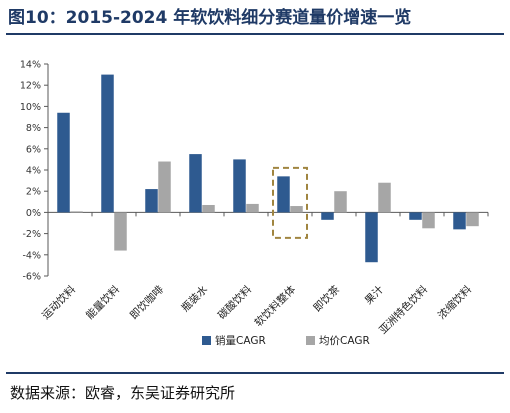  Describe the element at coordinates (234, 302) in the screenshot. I see `x-category-label: 碳酸饮料` at that location.